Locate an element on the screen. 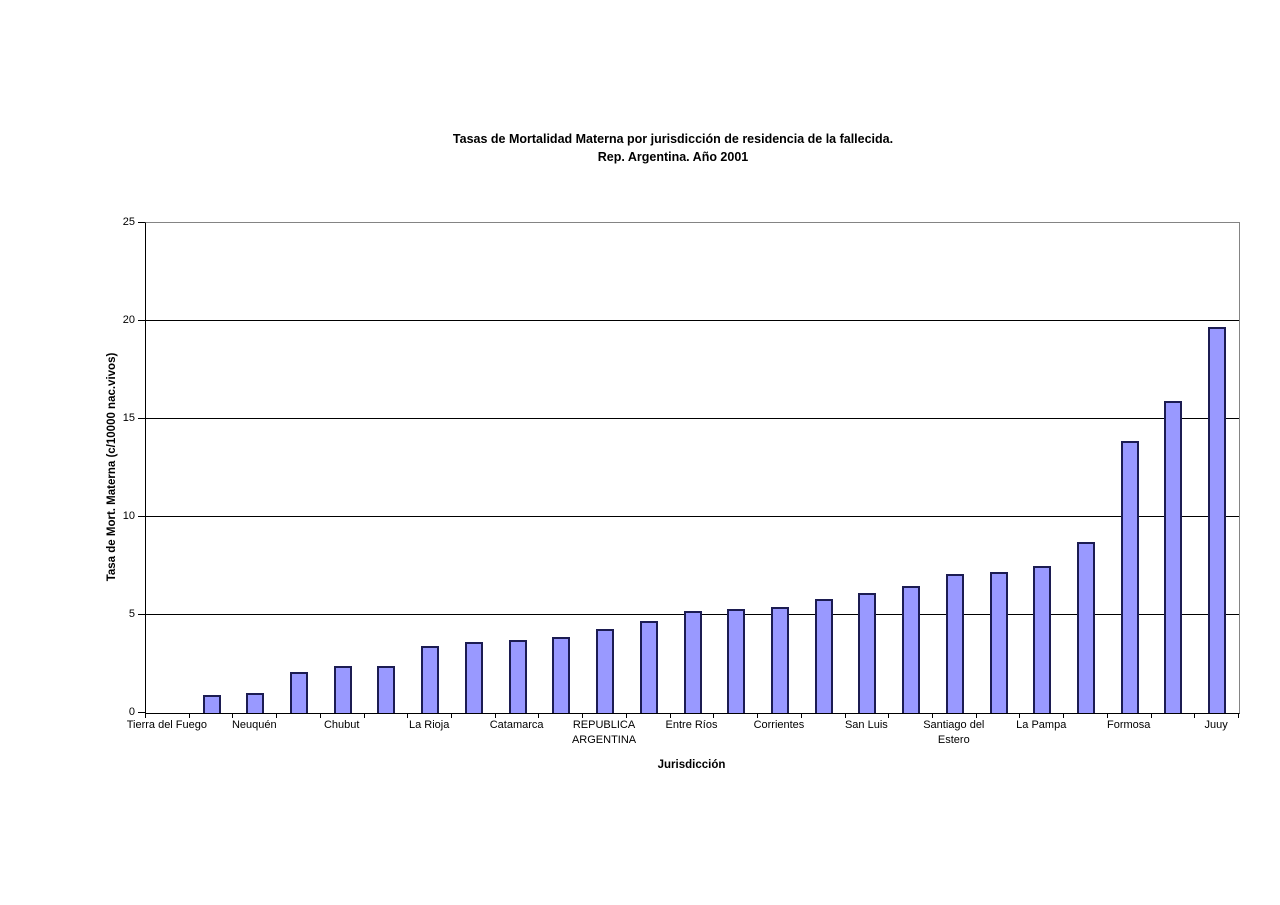  y-tick-label: 0 is located at coordinates (131, 712).